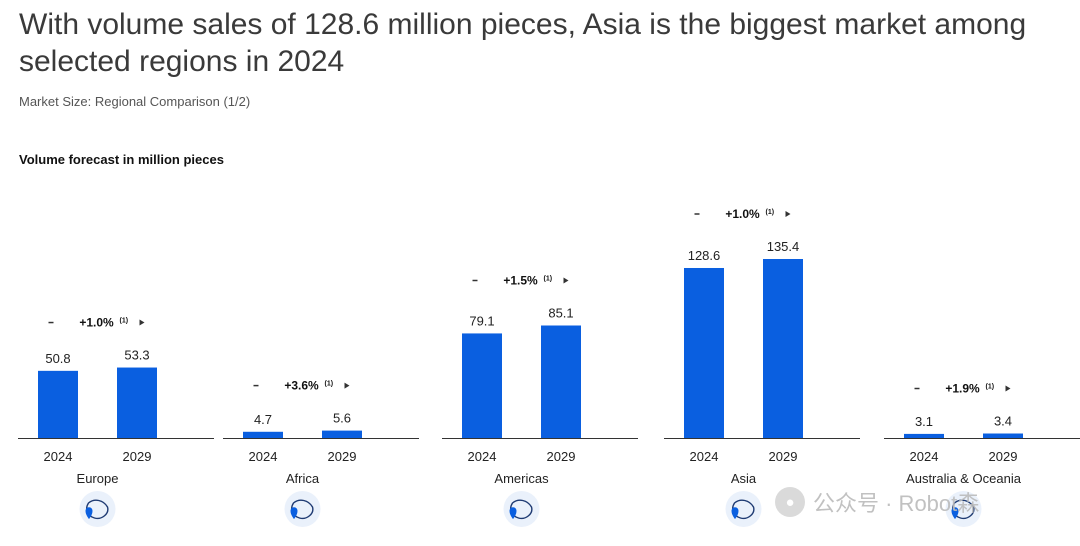 This screenshot has height=546, width=1080. I want to click on wechat-icon: ●, so click(790, 502).